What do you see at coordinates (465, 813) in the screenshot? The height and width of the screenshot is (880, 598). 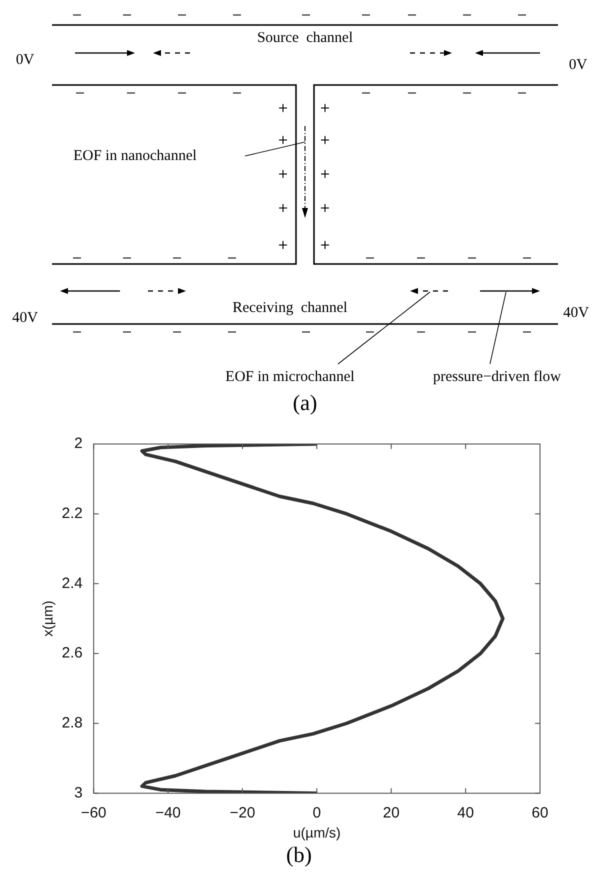 I see `x-tick-label: 40` at bounding box center [465, 813].